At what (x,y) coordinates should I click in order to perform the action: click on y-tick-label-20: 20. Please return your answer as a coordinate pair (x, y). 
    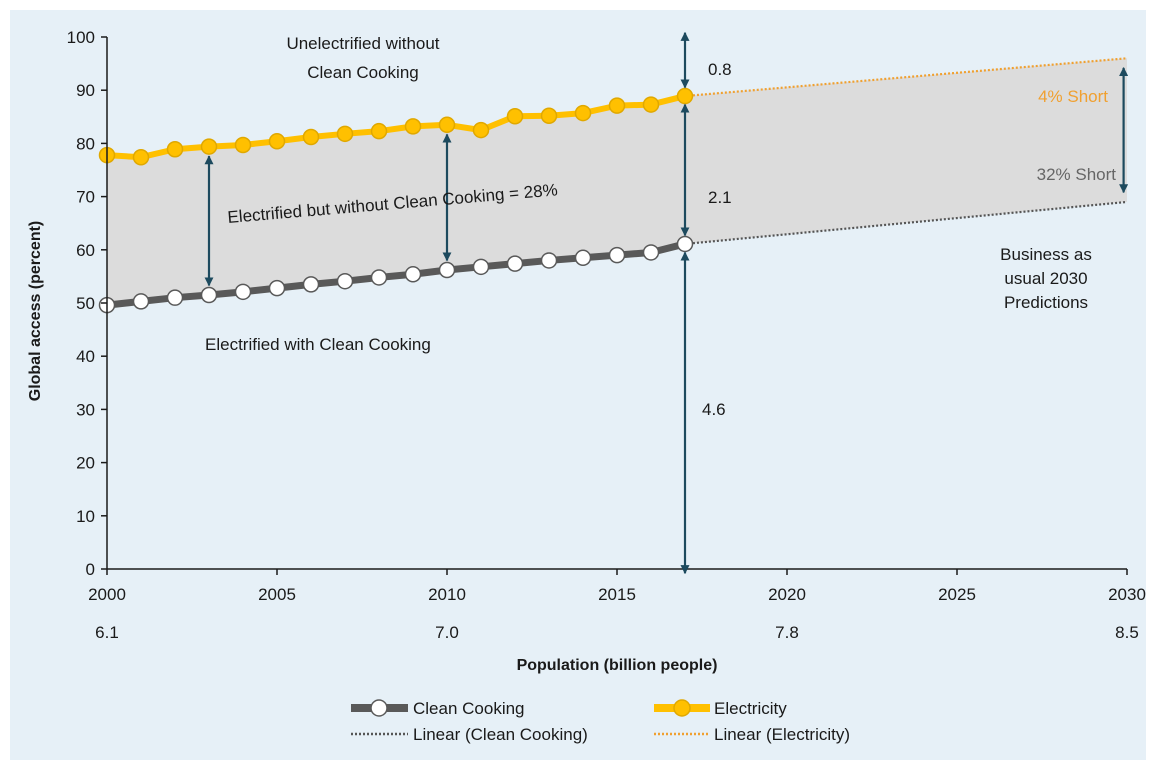
    Looking at the image, I should click on (85, 463).